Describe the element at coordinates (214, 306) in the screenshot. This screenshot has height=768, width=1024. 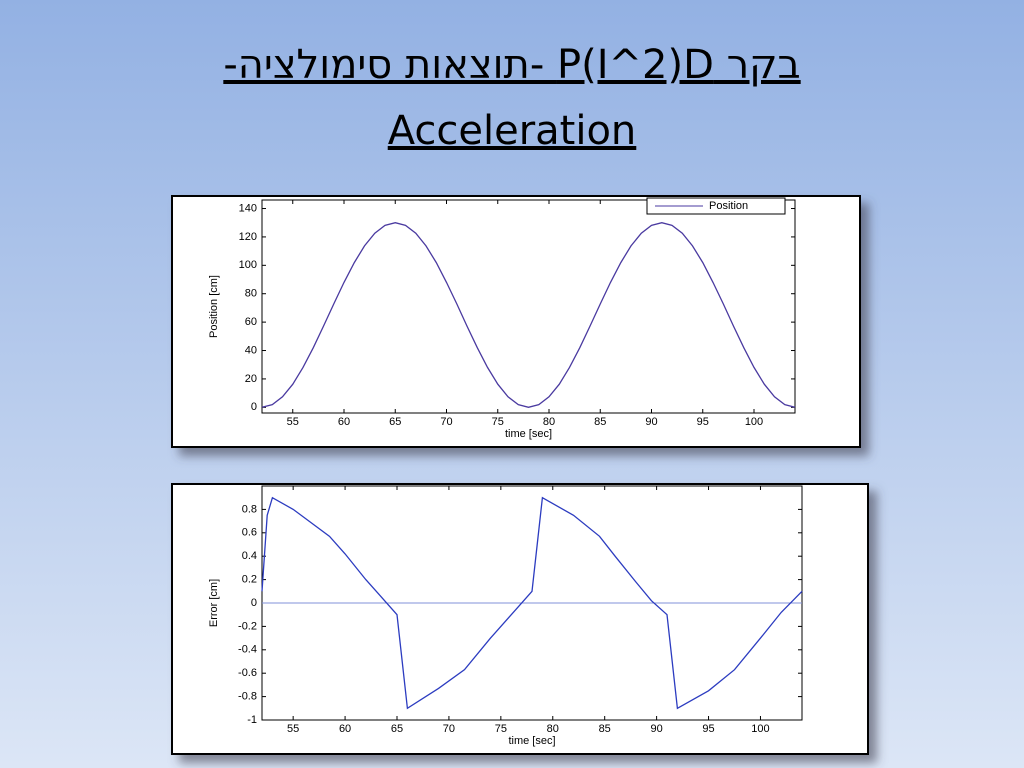
I see `y-axis-label: Position [cm]` at that location.